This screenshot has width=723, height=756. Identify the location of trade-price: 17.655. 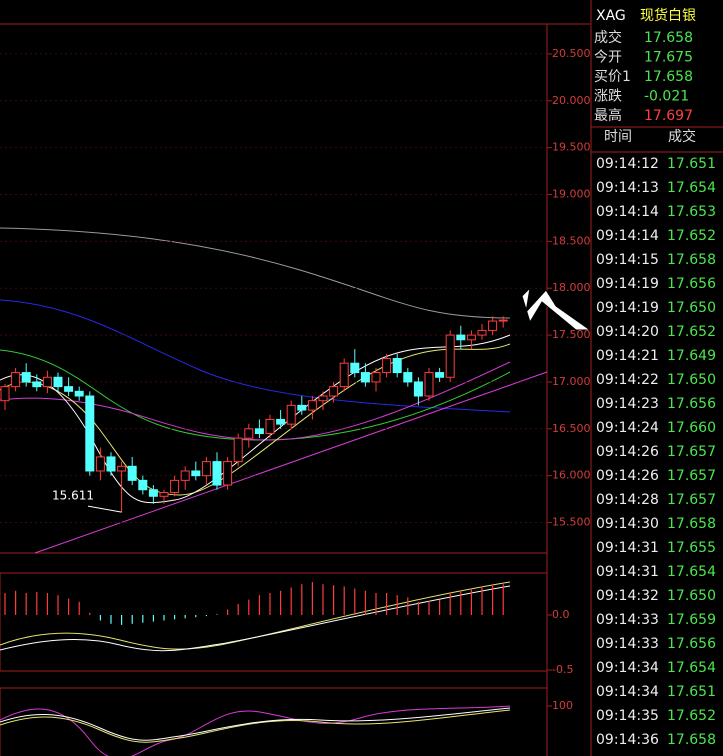
(691, 548).